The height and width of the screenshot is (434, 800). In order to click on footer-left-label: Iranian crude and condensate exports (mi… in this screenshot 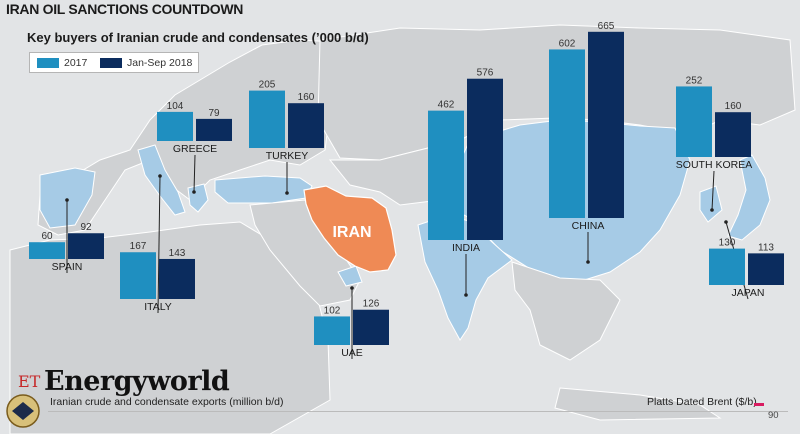, I will do `click(167, 402)`.